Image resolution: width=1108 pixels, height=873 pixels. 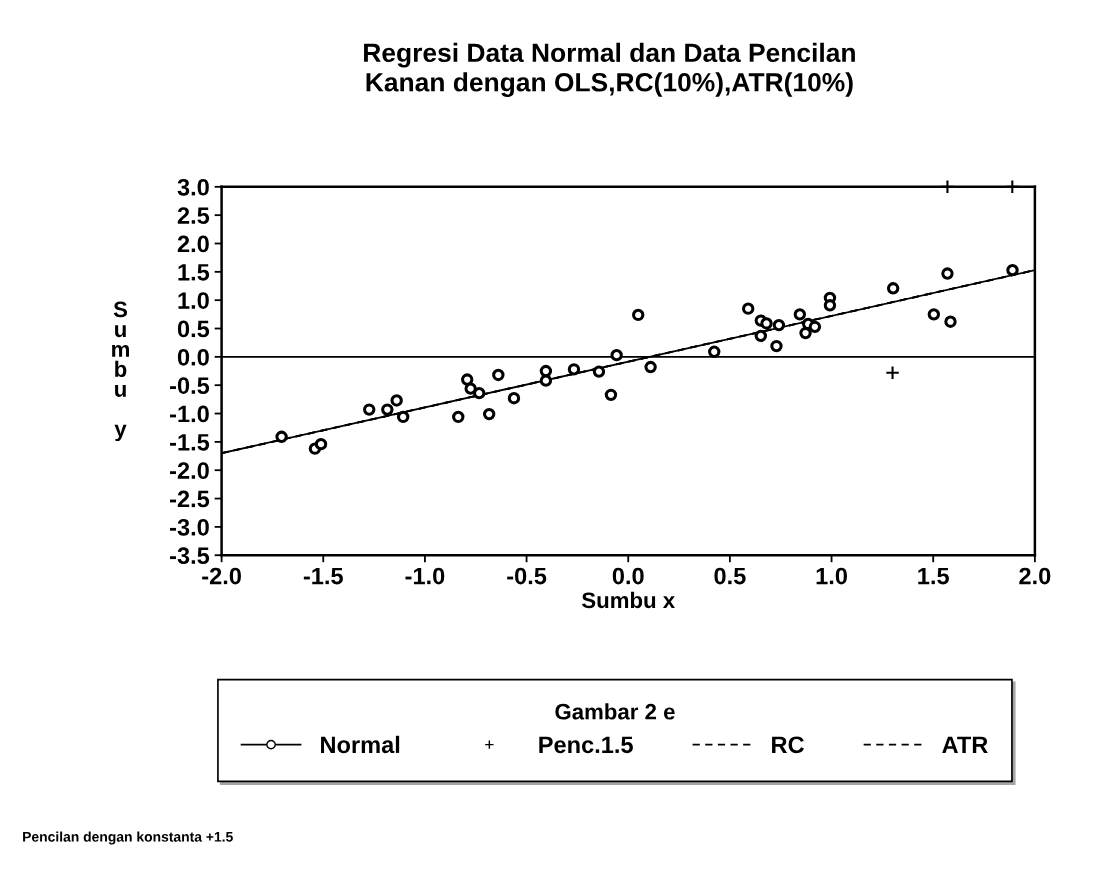 What do you see at coordinates (831, 576) in the screenshot?
I see `x-tick-label: 1.0` at bounding box center [831, 576].